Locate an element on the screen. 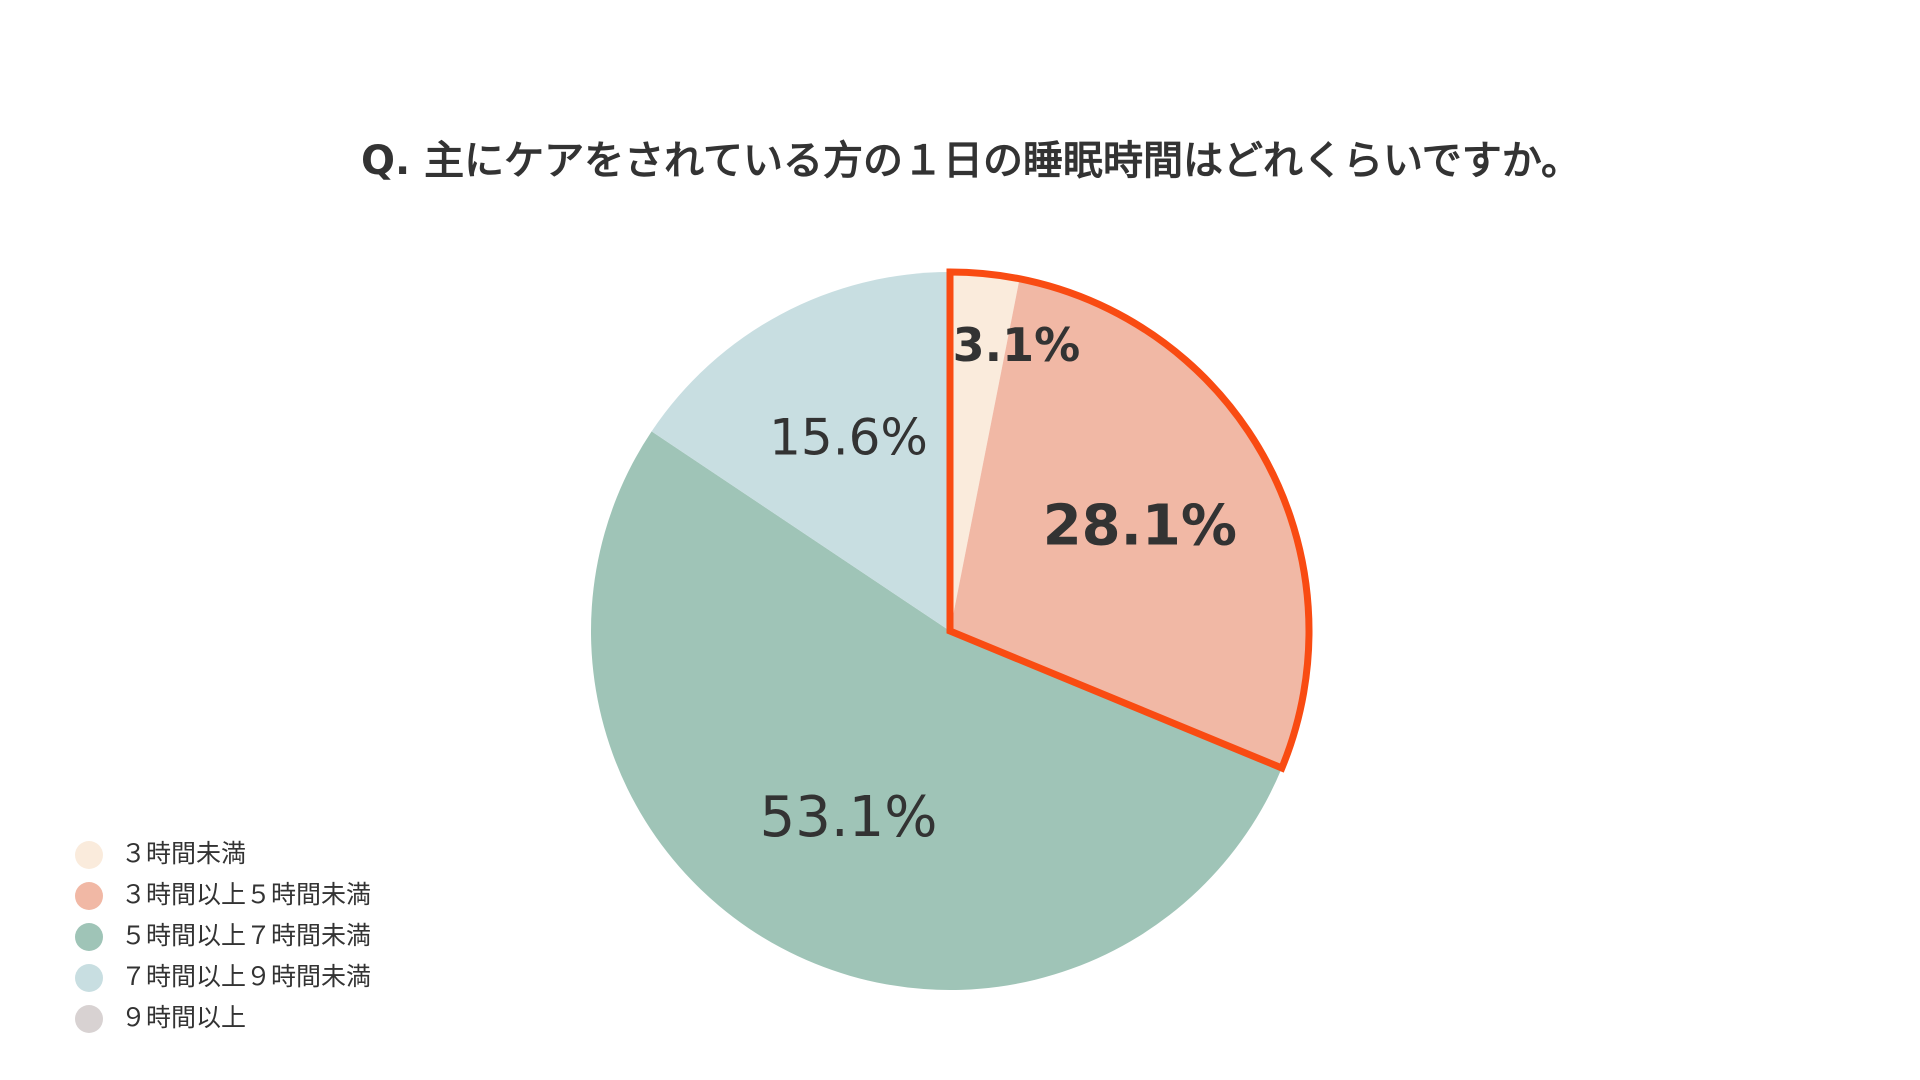  legend-label: ５時間以上７時間未満 is located at coordinates (246, 935).